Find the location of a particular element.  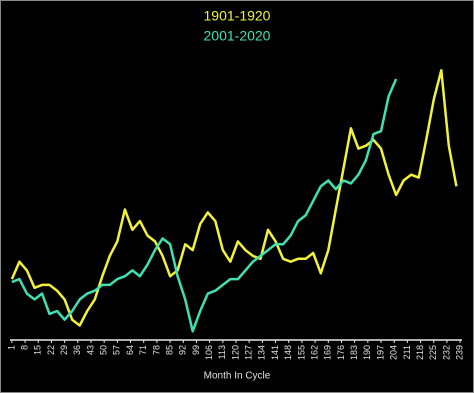

x-tick-label: 190 is located at coordinates (367, 352).